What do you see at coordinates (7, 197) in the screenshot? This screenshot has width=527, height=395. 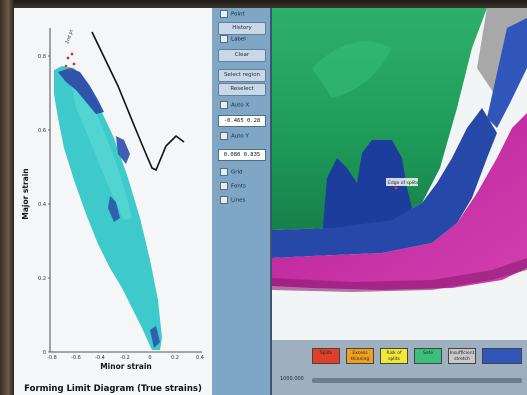 I see `left-frame` at bounding box center [7, 197].